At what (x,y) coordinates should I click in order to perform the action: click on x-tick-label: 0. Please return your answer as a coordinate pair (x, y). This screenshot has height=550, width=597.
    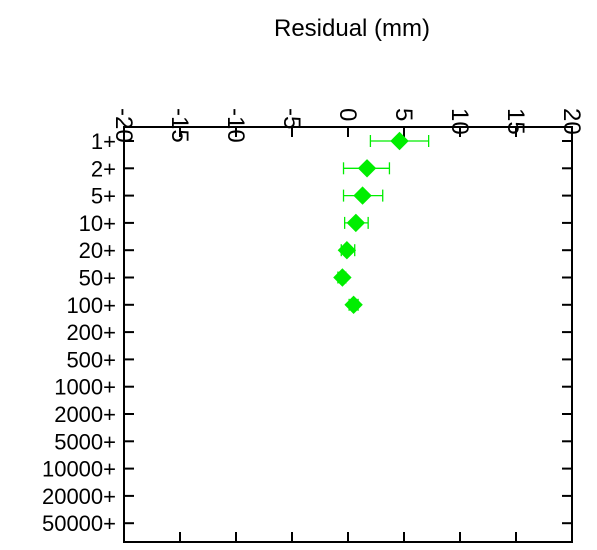
    Looking at the image, I should click on (347, 114).